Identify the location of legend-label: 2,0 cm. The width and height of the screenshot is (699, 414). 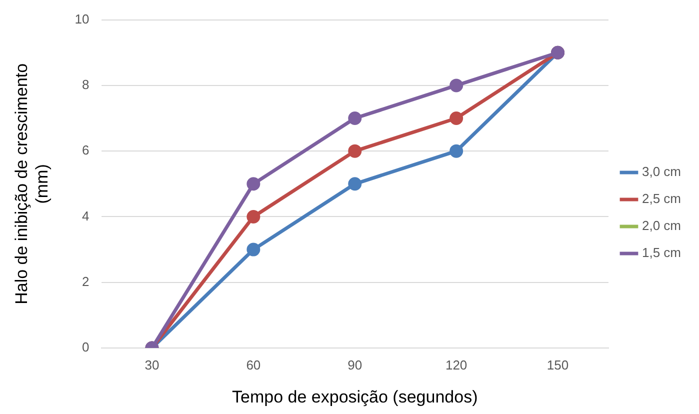
(662, 226).